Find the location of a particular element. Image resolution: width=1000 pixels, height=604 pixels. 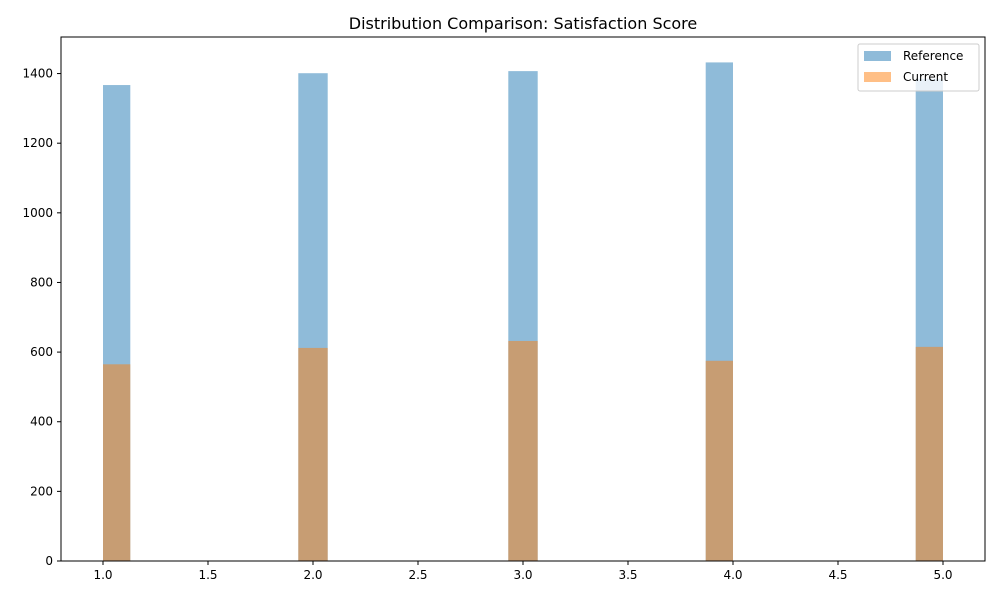

x-tick-label: 4.5 is located at coordinates (837, 575).